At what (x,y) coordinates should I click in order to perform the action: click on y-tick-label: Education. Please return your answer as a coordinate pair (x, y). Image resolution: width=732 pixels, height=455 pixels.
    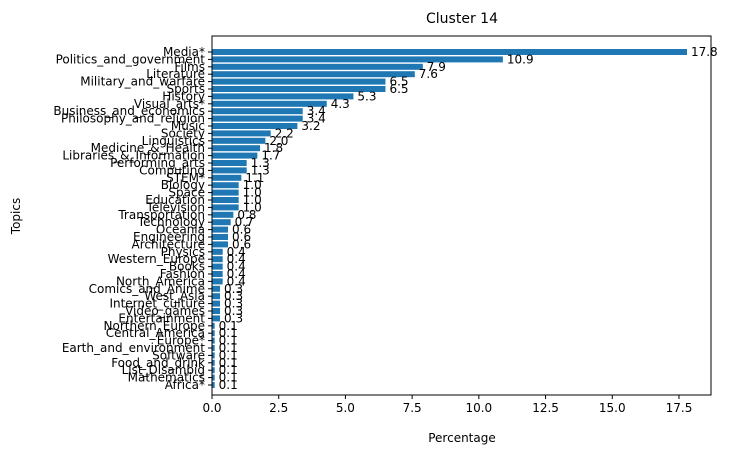
    Looking at the image, I should click on (175, 200).